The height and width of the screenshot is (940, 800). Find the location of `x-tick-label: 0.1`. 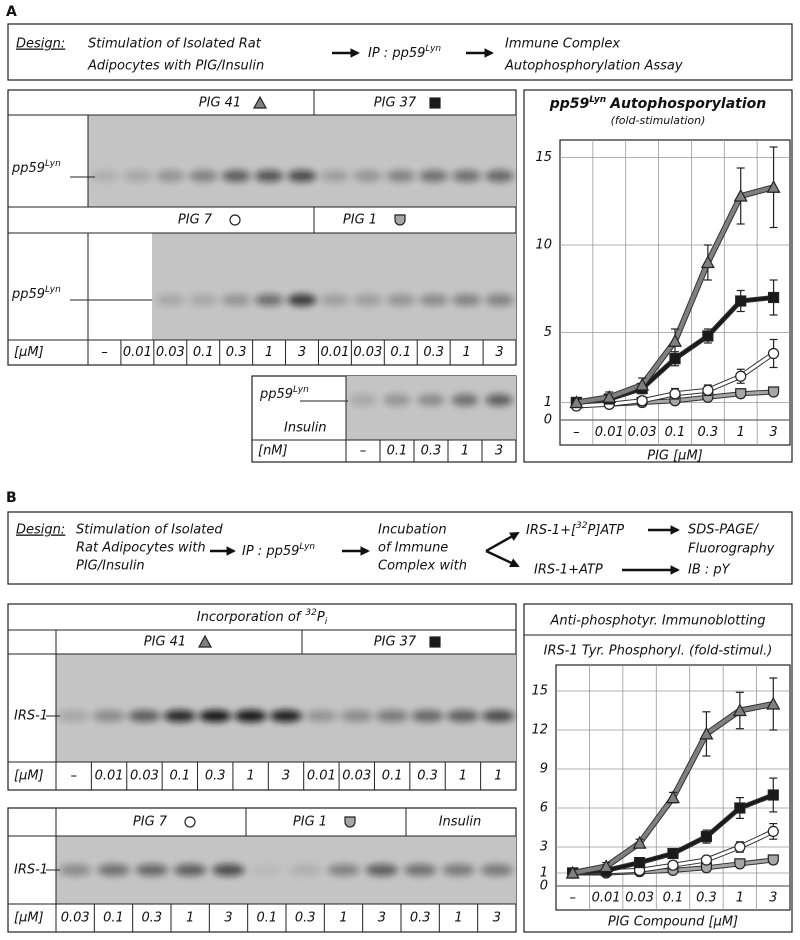

x-tick-label: 0.1 is located at coordinates (673, 898).